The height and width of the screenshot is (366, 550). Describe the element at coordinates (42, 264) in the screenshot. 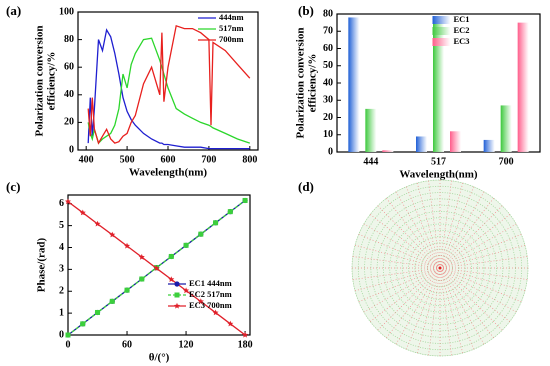

I see `y-axis-label: Phase/(rad)` at that location.